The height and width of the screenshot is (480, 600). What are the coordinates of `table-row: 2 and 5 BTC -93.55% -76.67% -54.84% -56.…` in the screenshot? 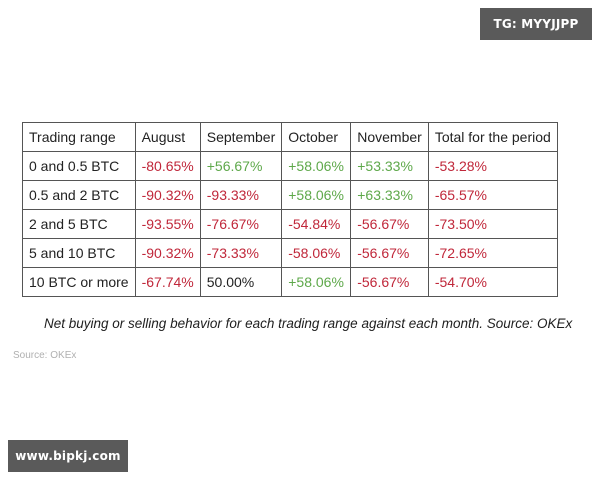 It's located at (290, 224).